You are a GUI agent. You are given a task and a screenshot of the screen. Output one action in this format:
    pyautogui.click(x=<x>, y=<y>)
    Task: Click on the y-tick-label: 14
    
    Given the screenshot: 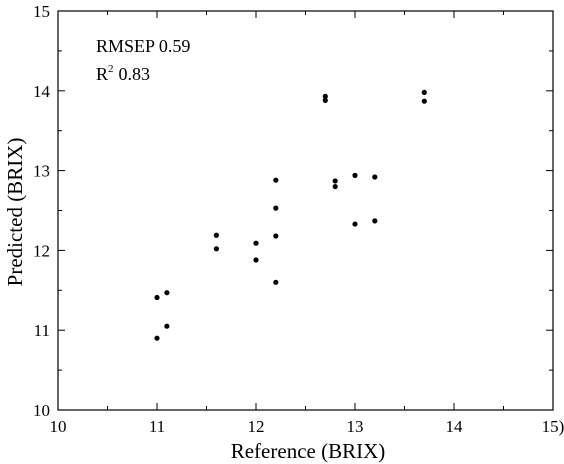 What is the action you would take?
    pyautogui.click(x=42, y=91)
    